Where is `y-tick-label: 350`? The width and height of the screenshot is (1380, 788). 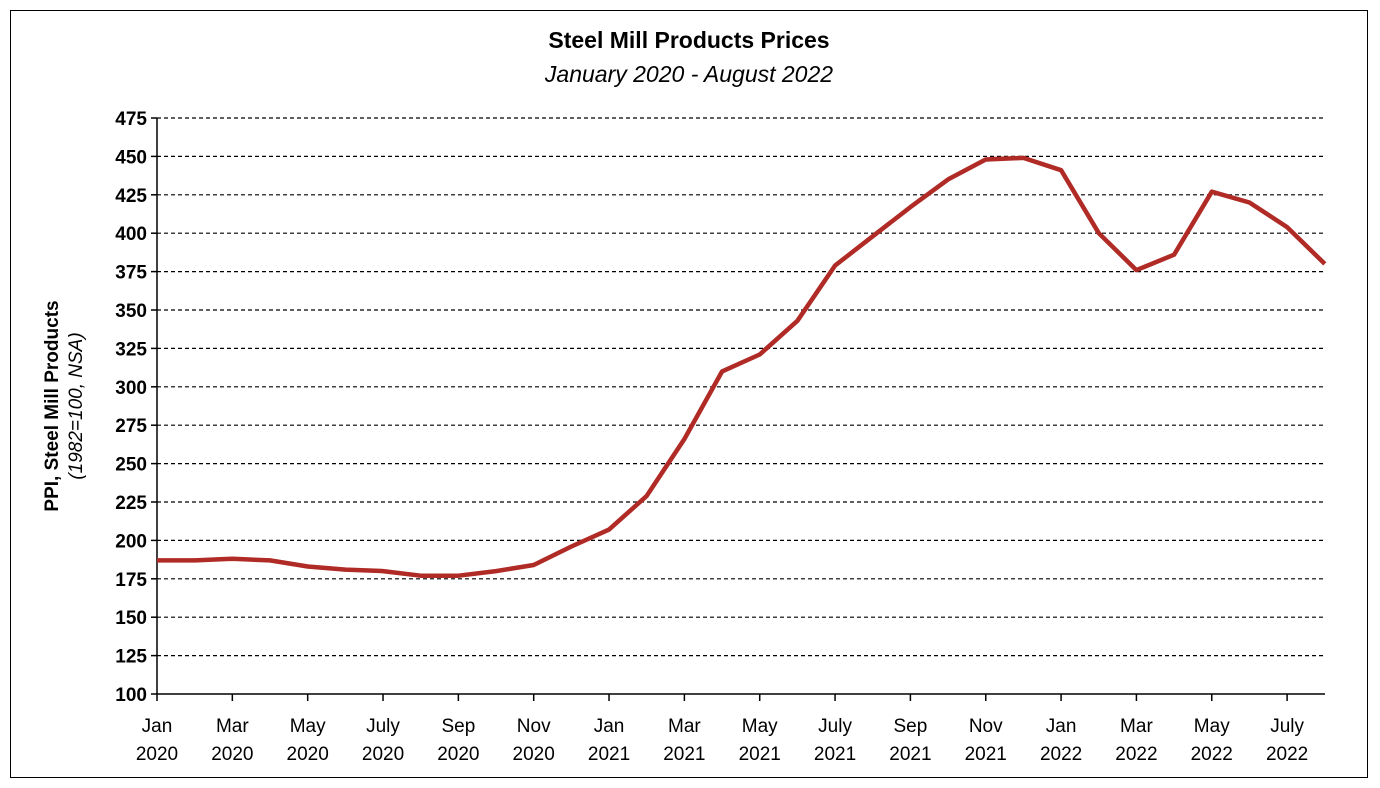
y-tick-label: 350 is located at coordinates (131, 311).